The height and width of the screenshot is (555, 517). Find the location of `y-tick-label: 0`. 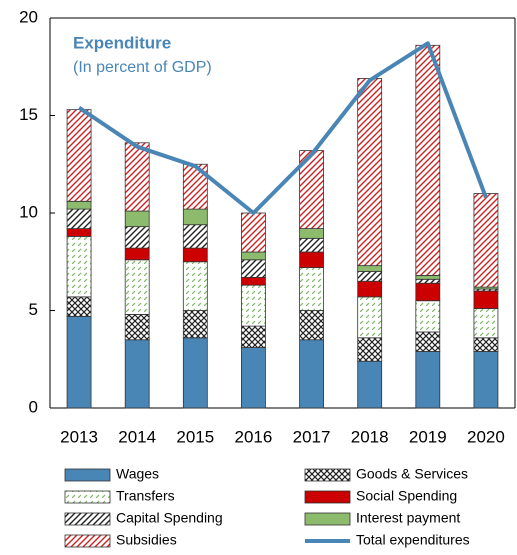

y-tick-label: 0 is located at coordinates (33, 406).